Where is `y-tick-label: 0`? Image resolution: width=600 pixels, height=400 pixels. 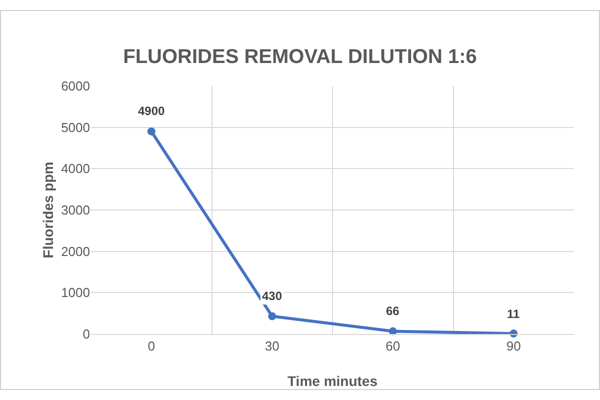
y-tick-label: 0 is located at coordinates (86, 334).